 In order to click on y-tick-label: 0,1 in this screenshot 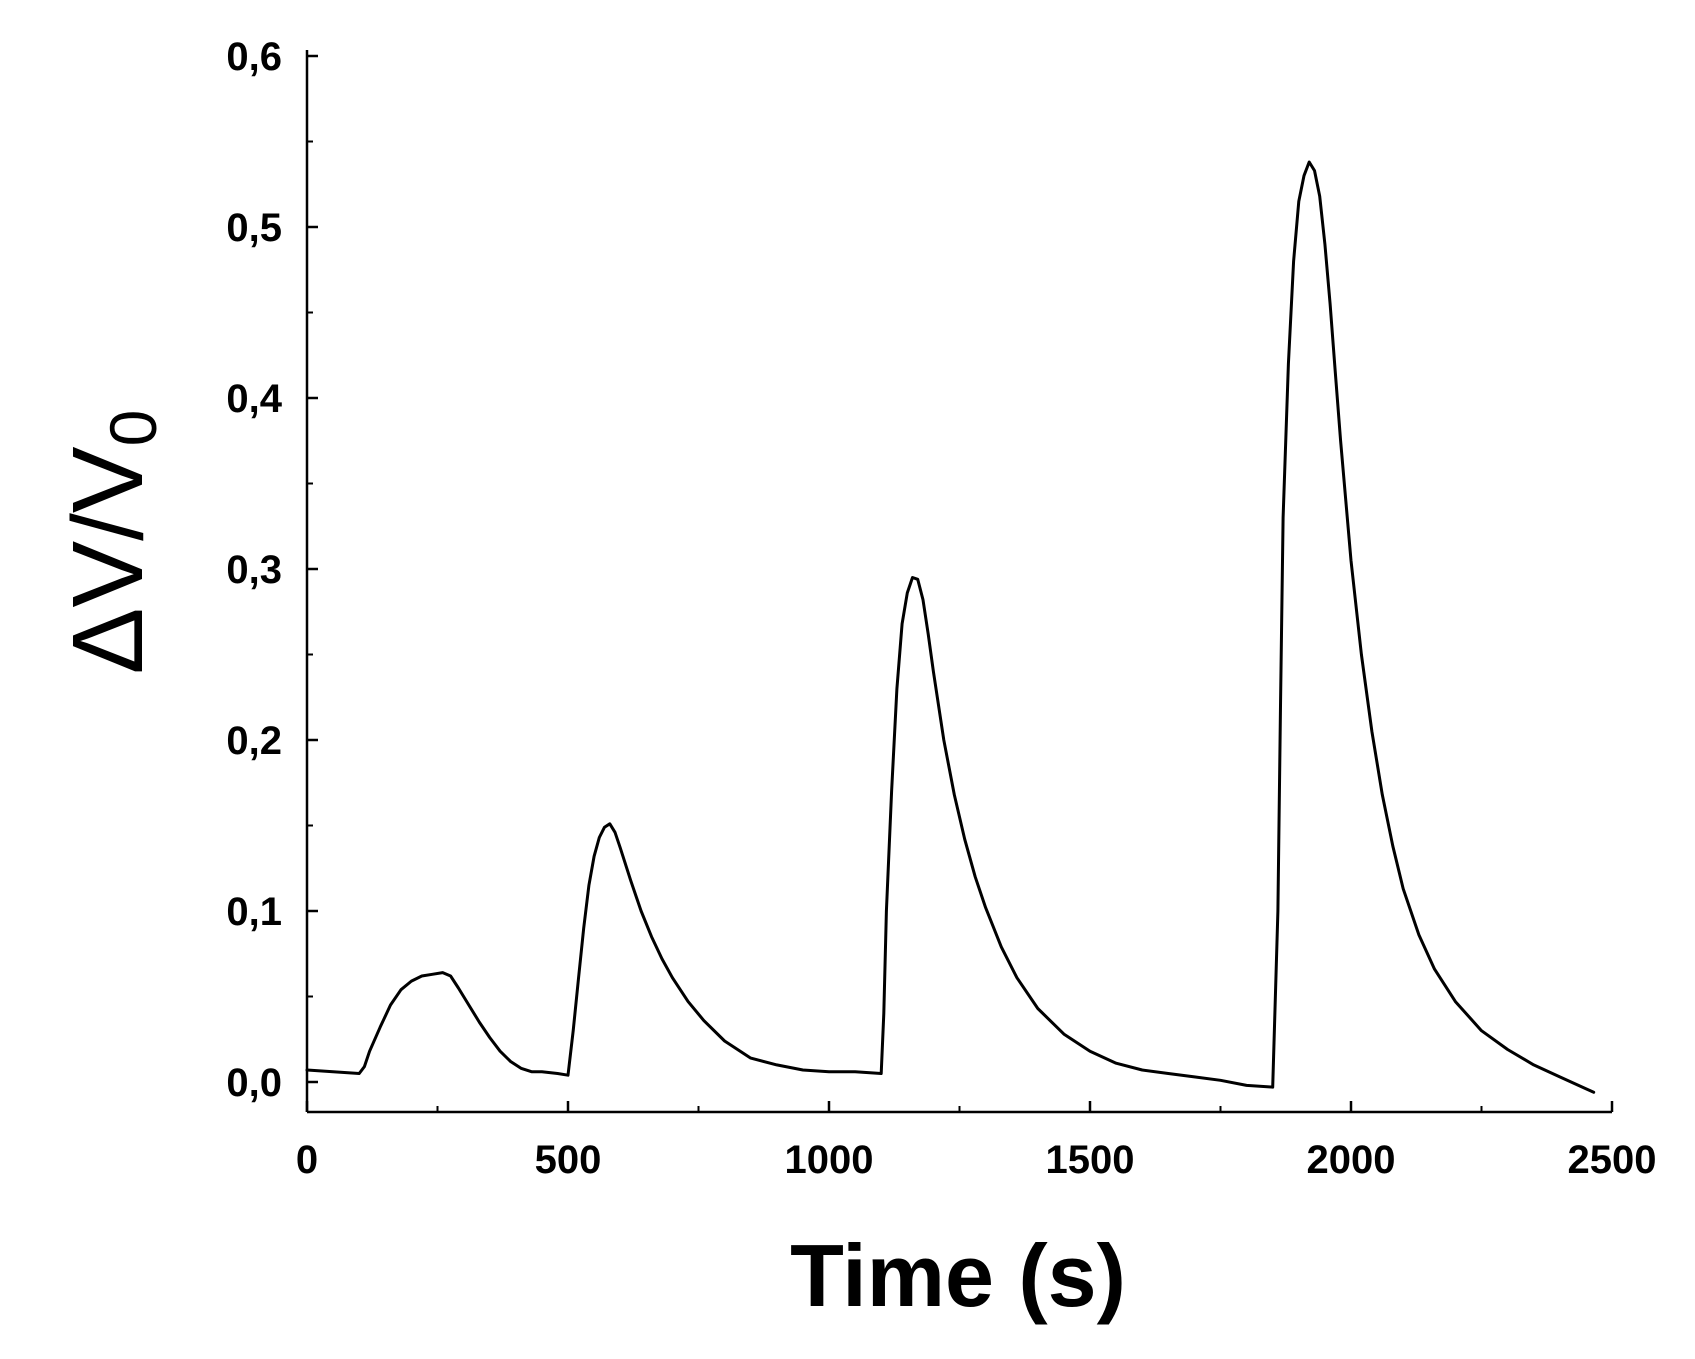, I will do `click(254, 912)`.